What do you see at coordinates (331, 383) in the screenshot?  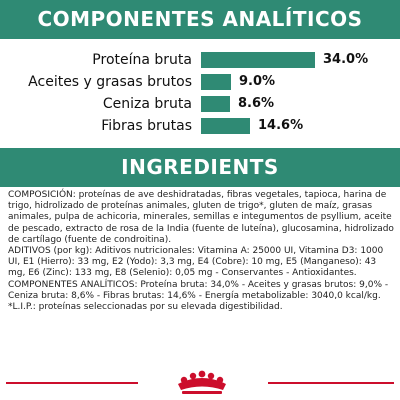 I see `footer-rule-right` at bounding box center [331, 383].